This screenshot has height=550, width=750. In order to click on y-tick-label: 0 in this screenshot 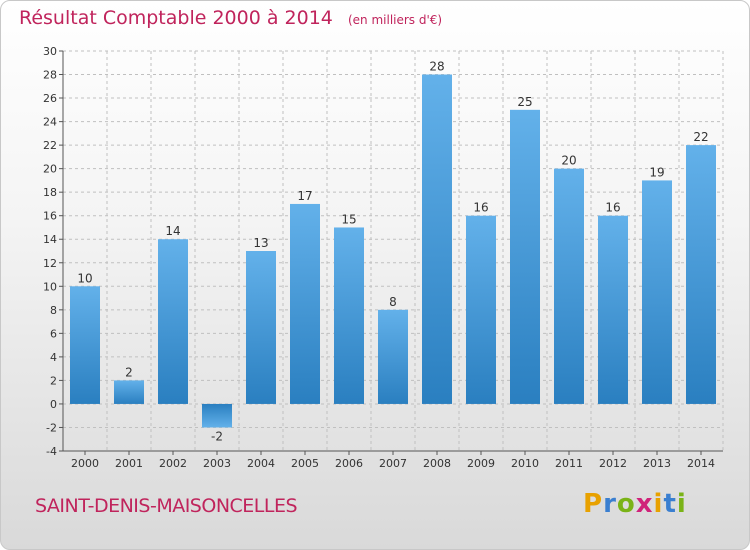, I will do `click(53, 404)`.